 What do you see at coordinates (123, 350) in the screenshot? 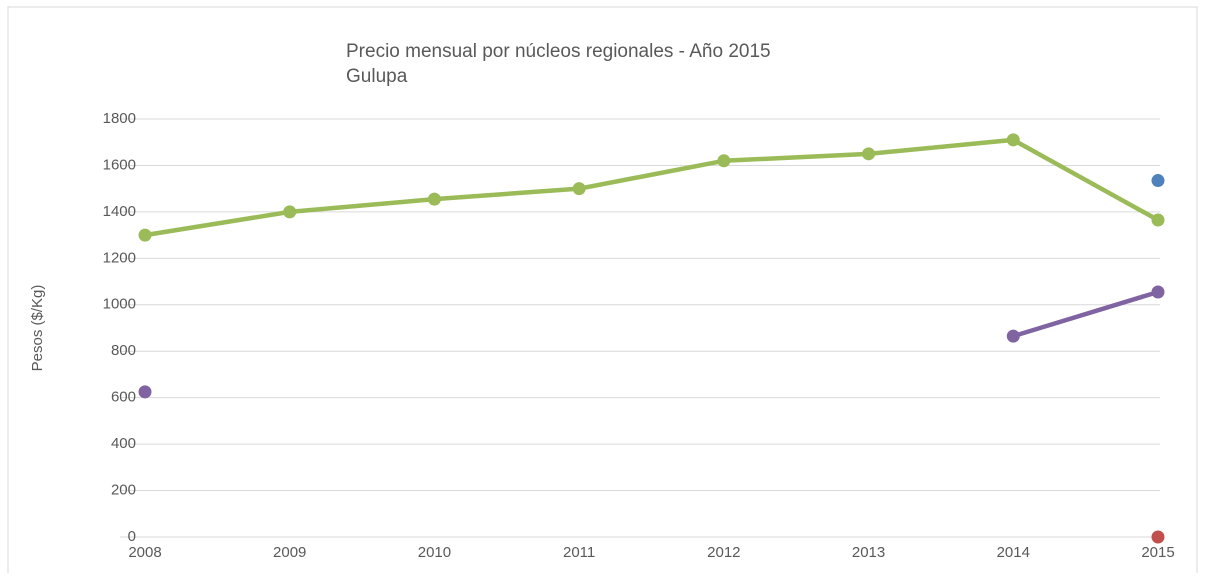
I see `y-tick-label: 800` at bounding box center [123, 350].